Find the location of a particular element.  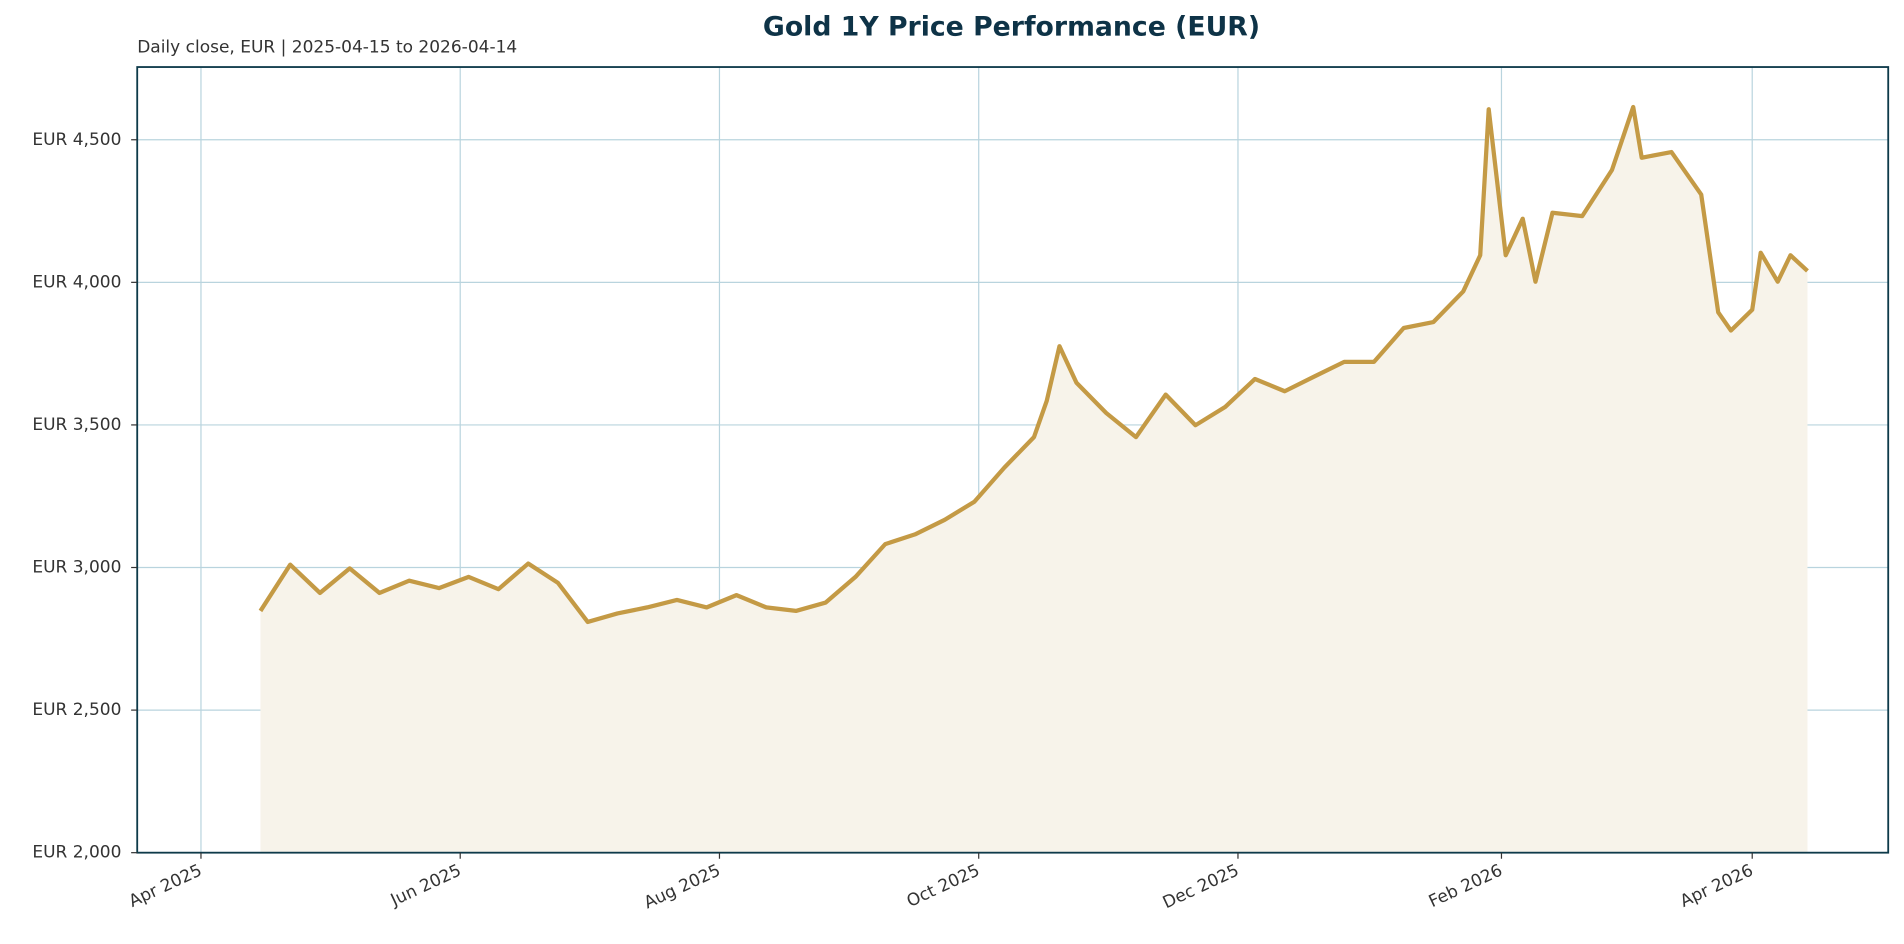

x-tick-label: Oct 2025 is located at coordinates (943, 886).